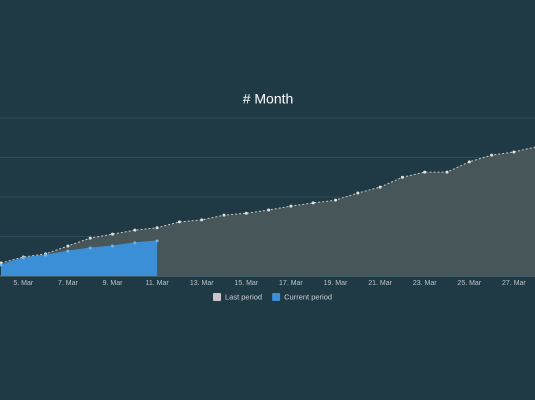 The width and height of the screenshot is (535, 400). I want to click on x-tick-label: 5. Mar, so click(23, 283).